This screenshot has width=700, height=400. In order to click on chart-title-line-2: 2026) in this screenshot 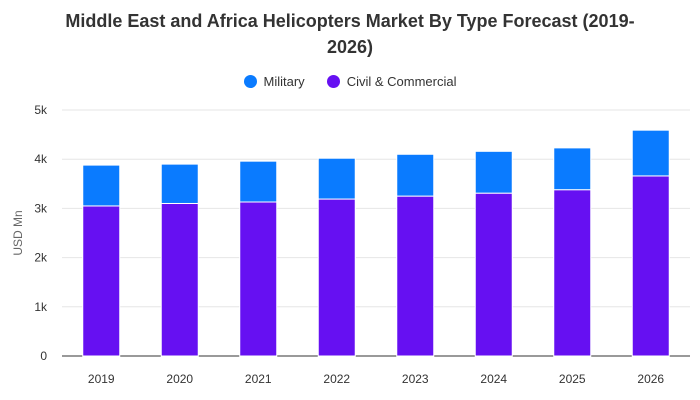, I will do `click(350, 47)`.